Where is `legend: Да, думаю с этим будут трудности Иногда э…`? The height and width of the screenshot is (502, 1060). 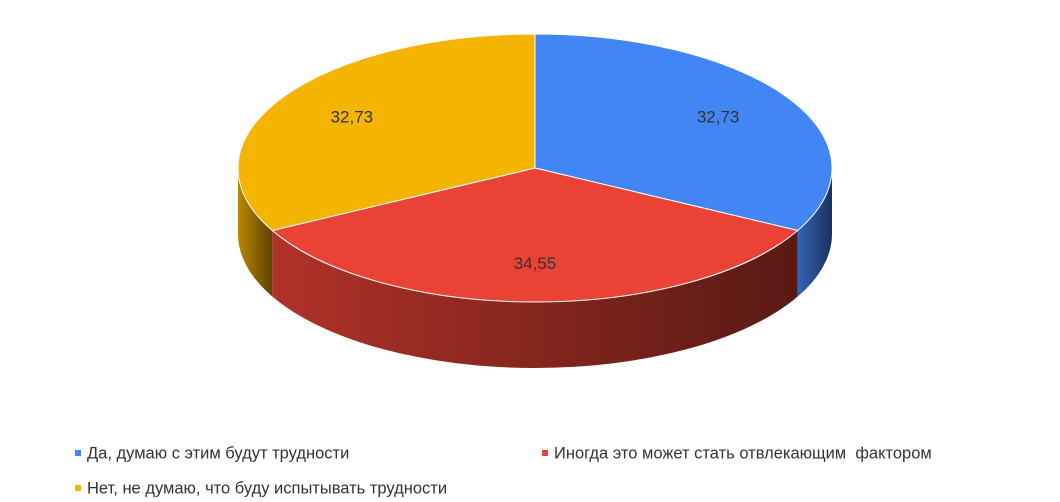 legend: Да, думаю с этим будут трудности Иногда э… is located at coordinates (503, 470).